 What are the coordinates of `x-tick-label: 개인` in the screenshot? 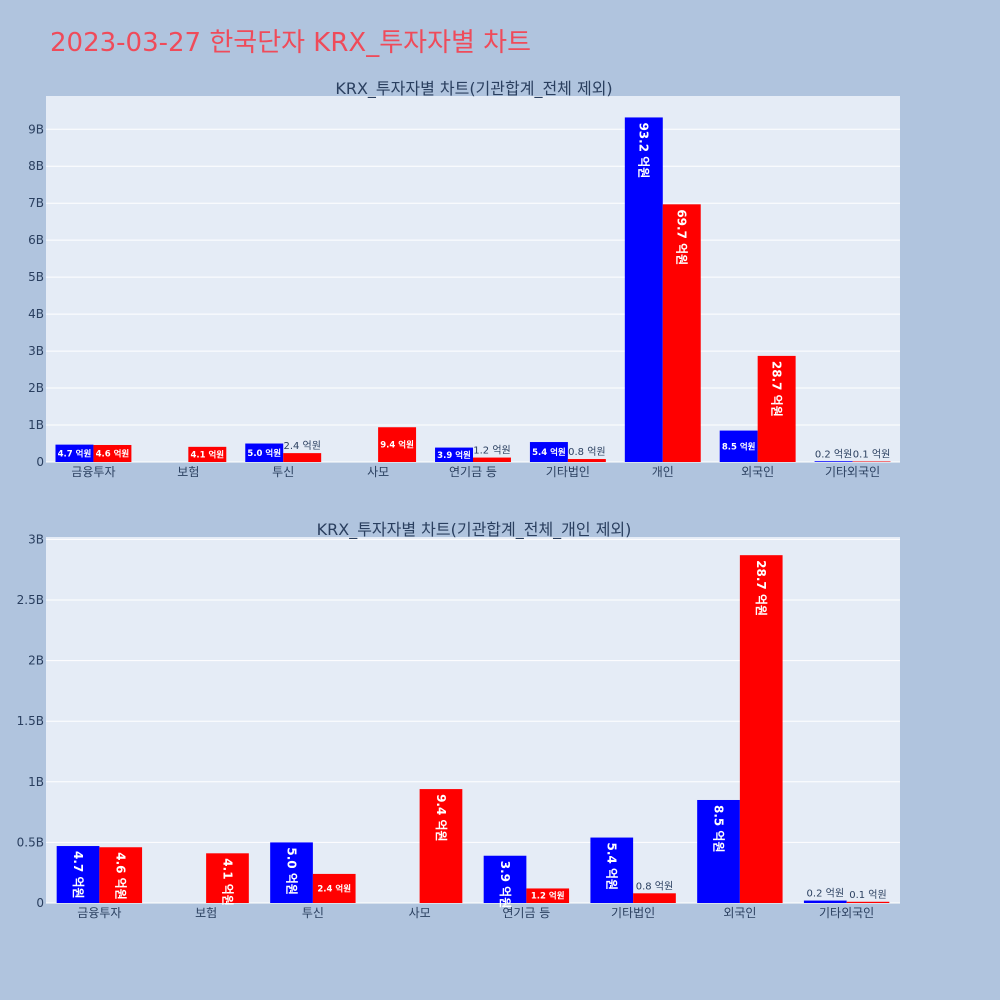 It's located at (663, 472).